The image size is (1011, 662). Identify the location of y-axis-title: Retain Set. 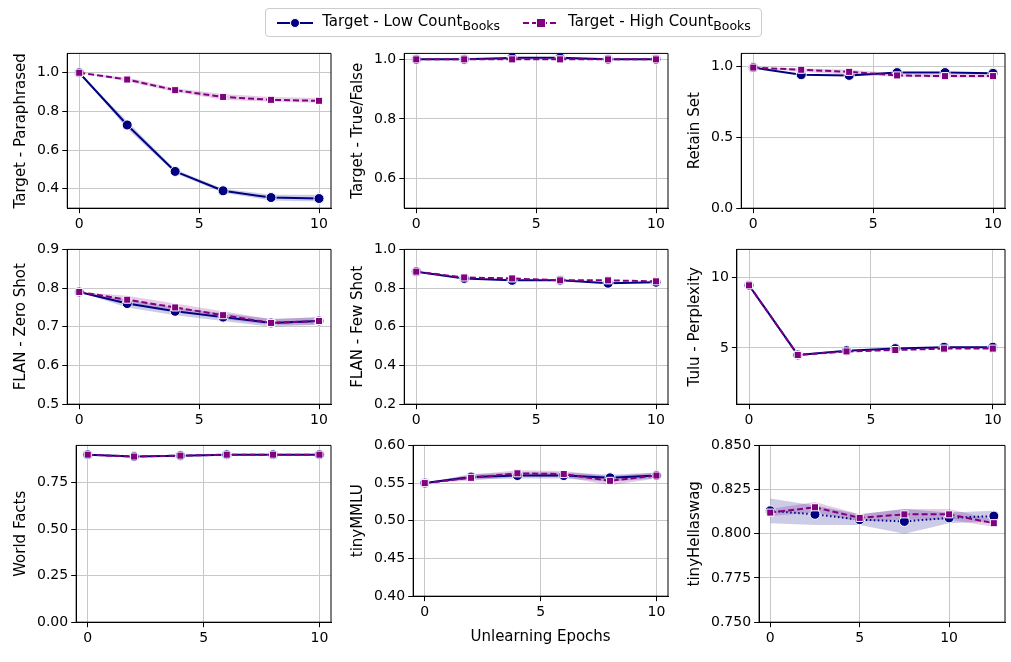
(693, 131).